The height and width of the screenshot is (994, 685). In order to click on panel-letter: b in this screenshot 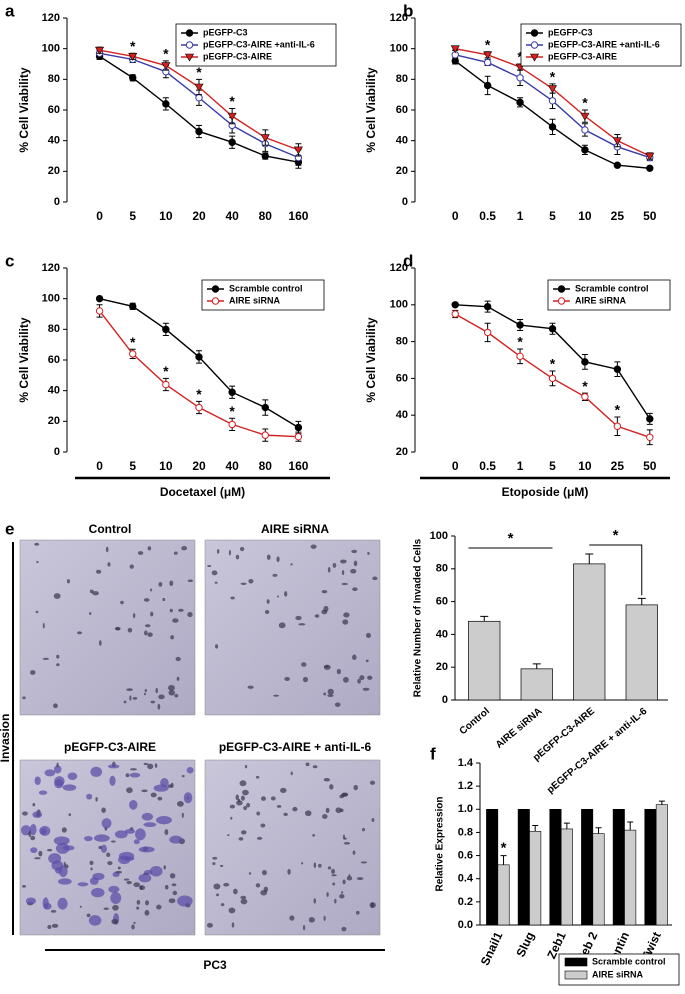, I will do `click(408, 10)`.